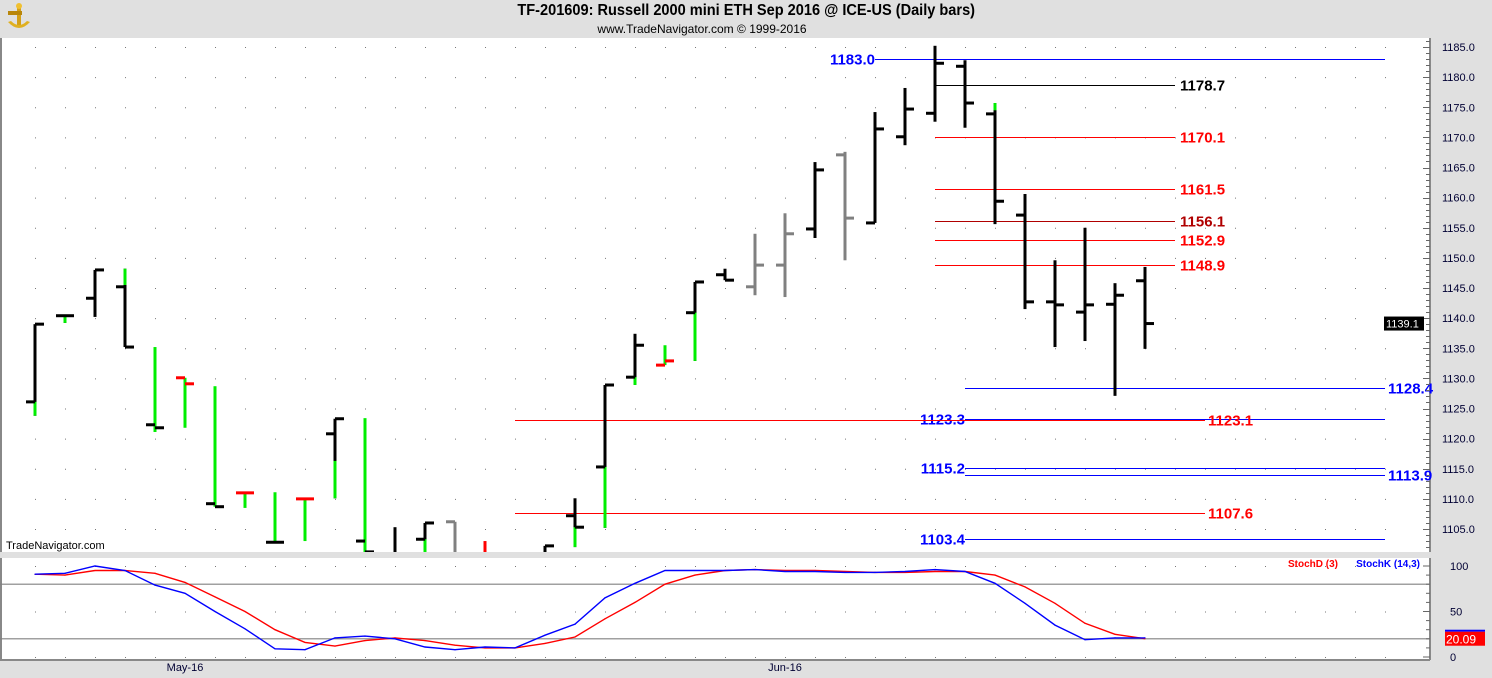  I want to click on stoch-y-tick-label: 100, so click(1459, 567).